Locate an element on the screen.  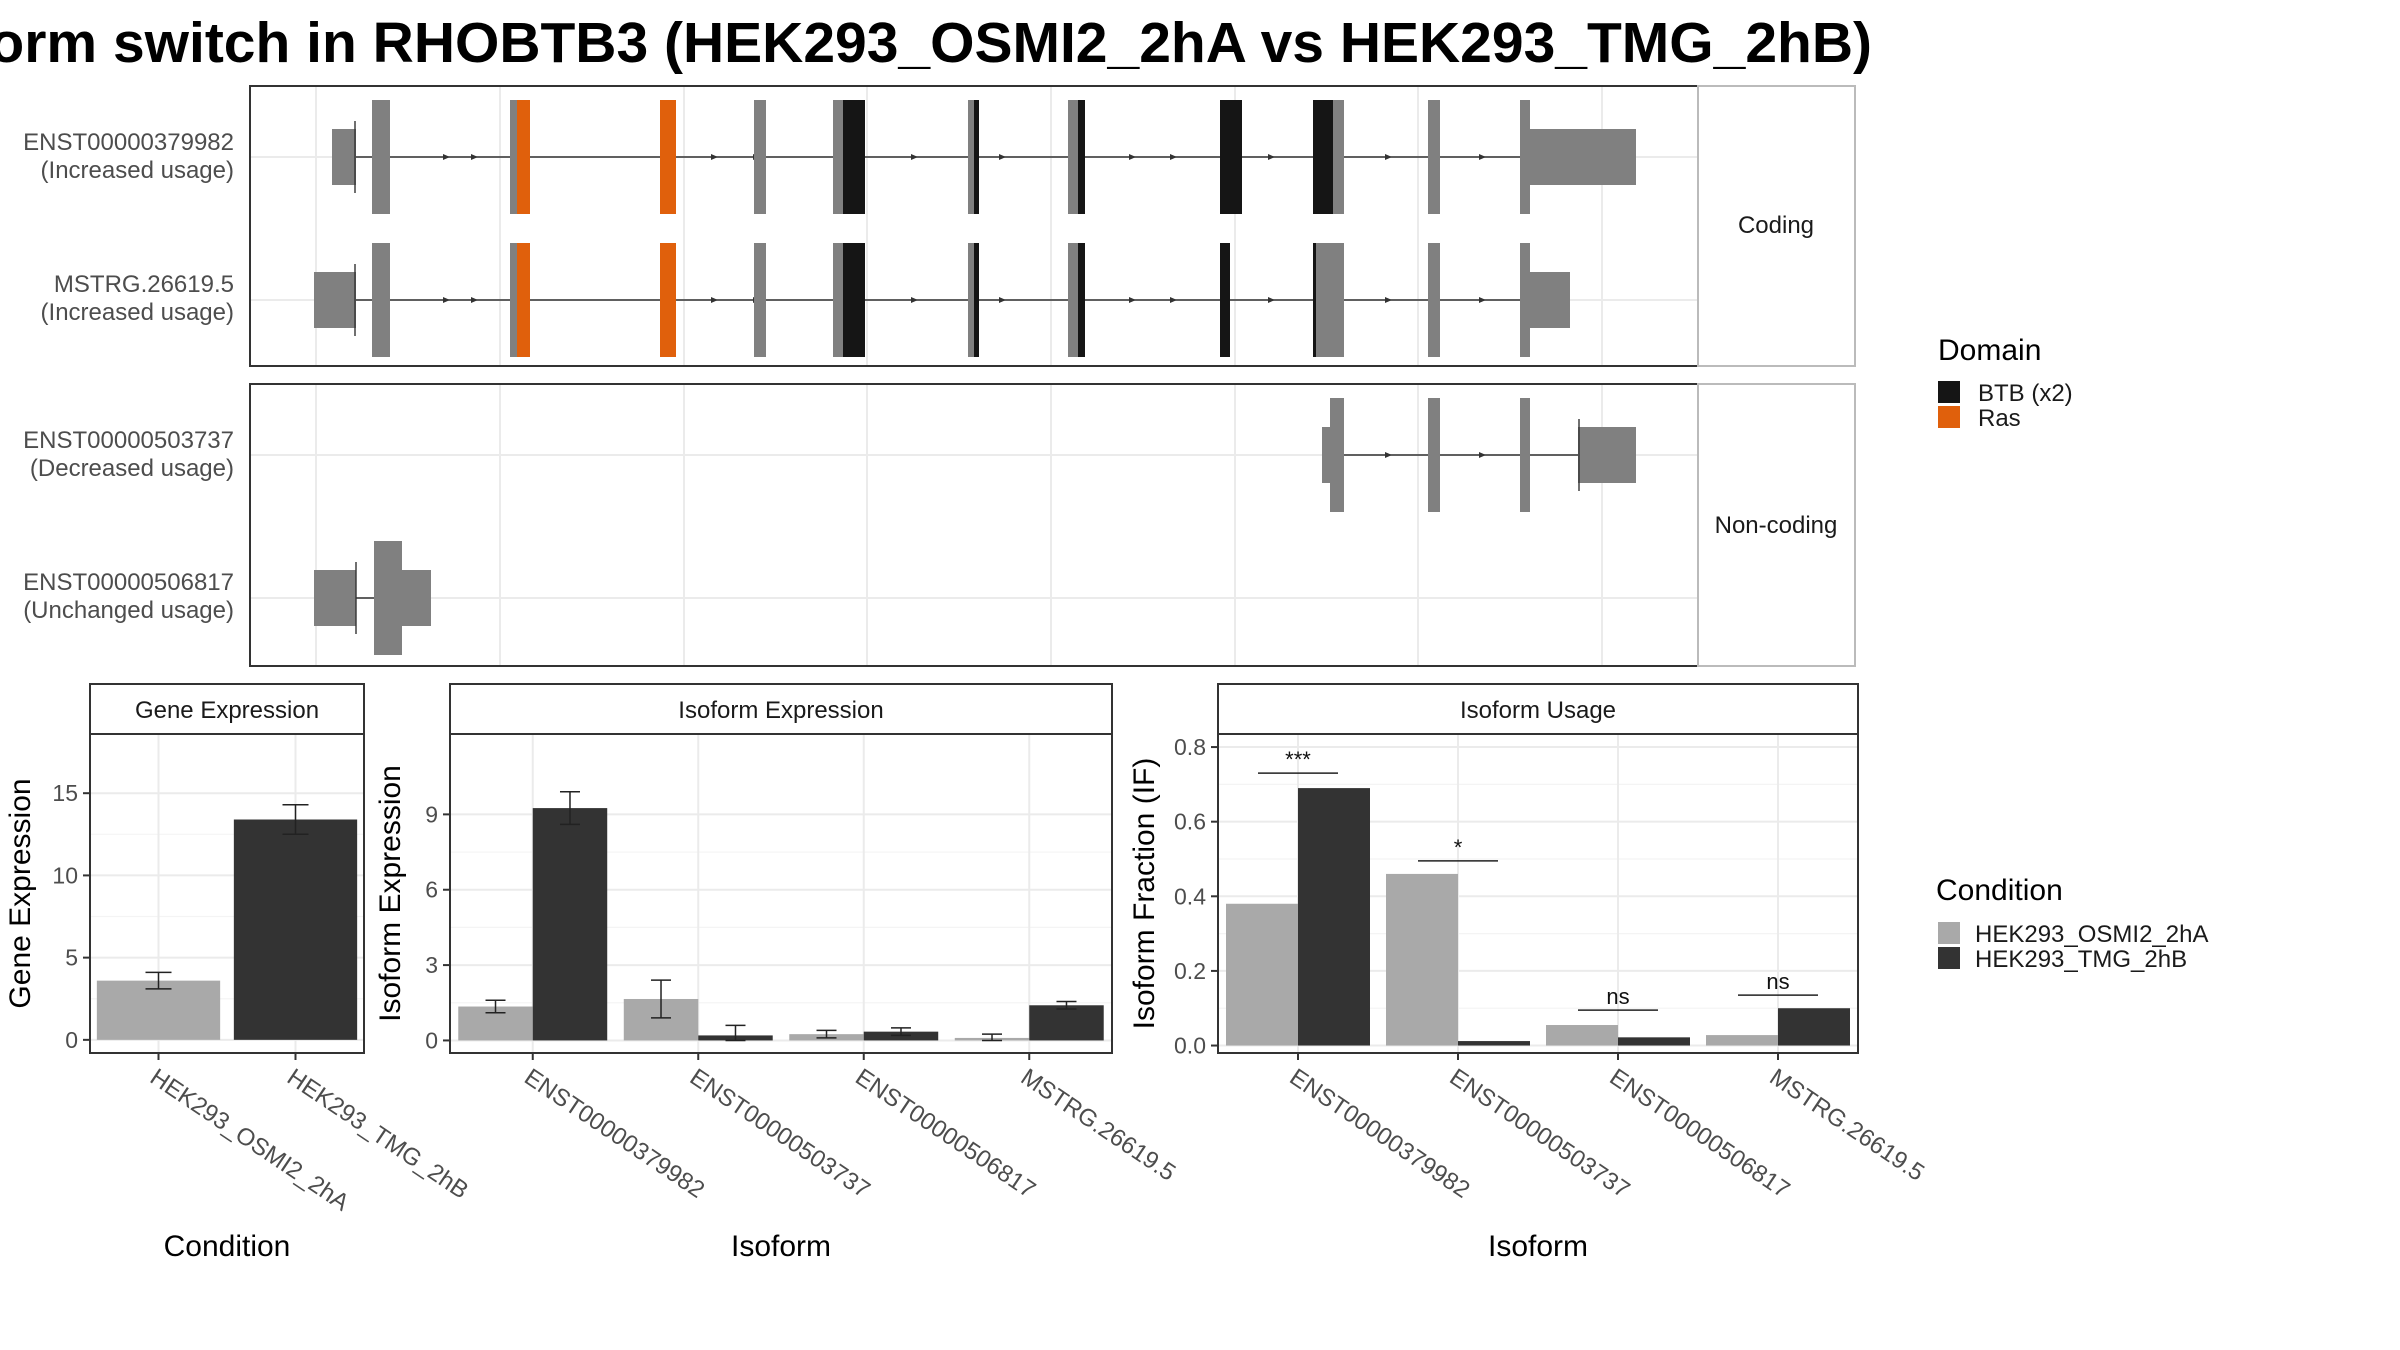
transcript-label: MSTRG.26619.5 is located at coordinates (144, 284).